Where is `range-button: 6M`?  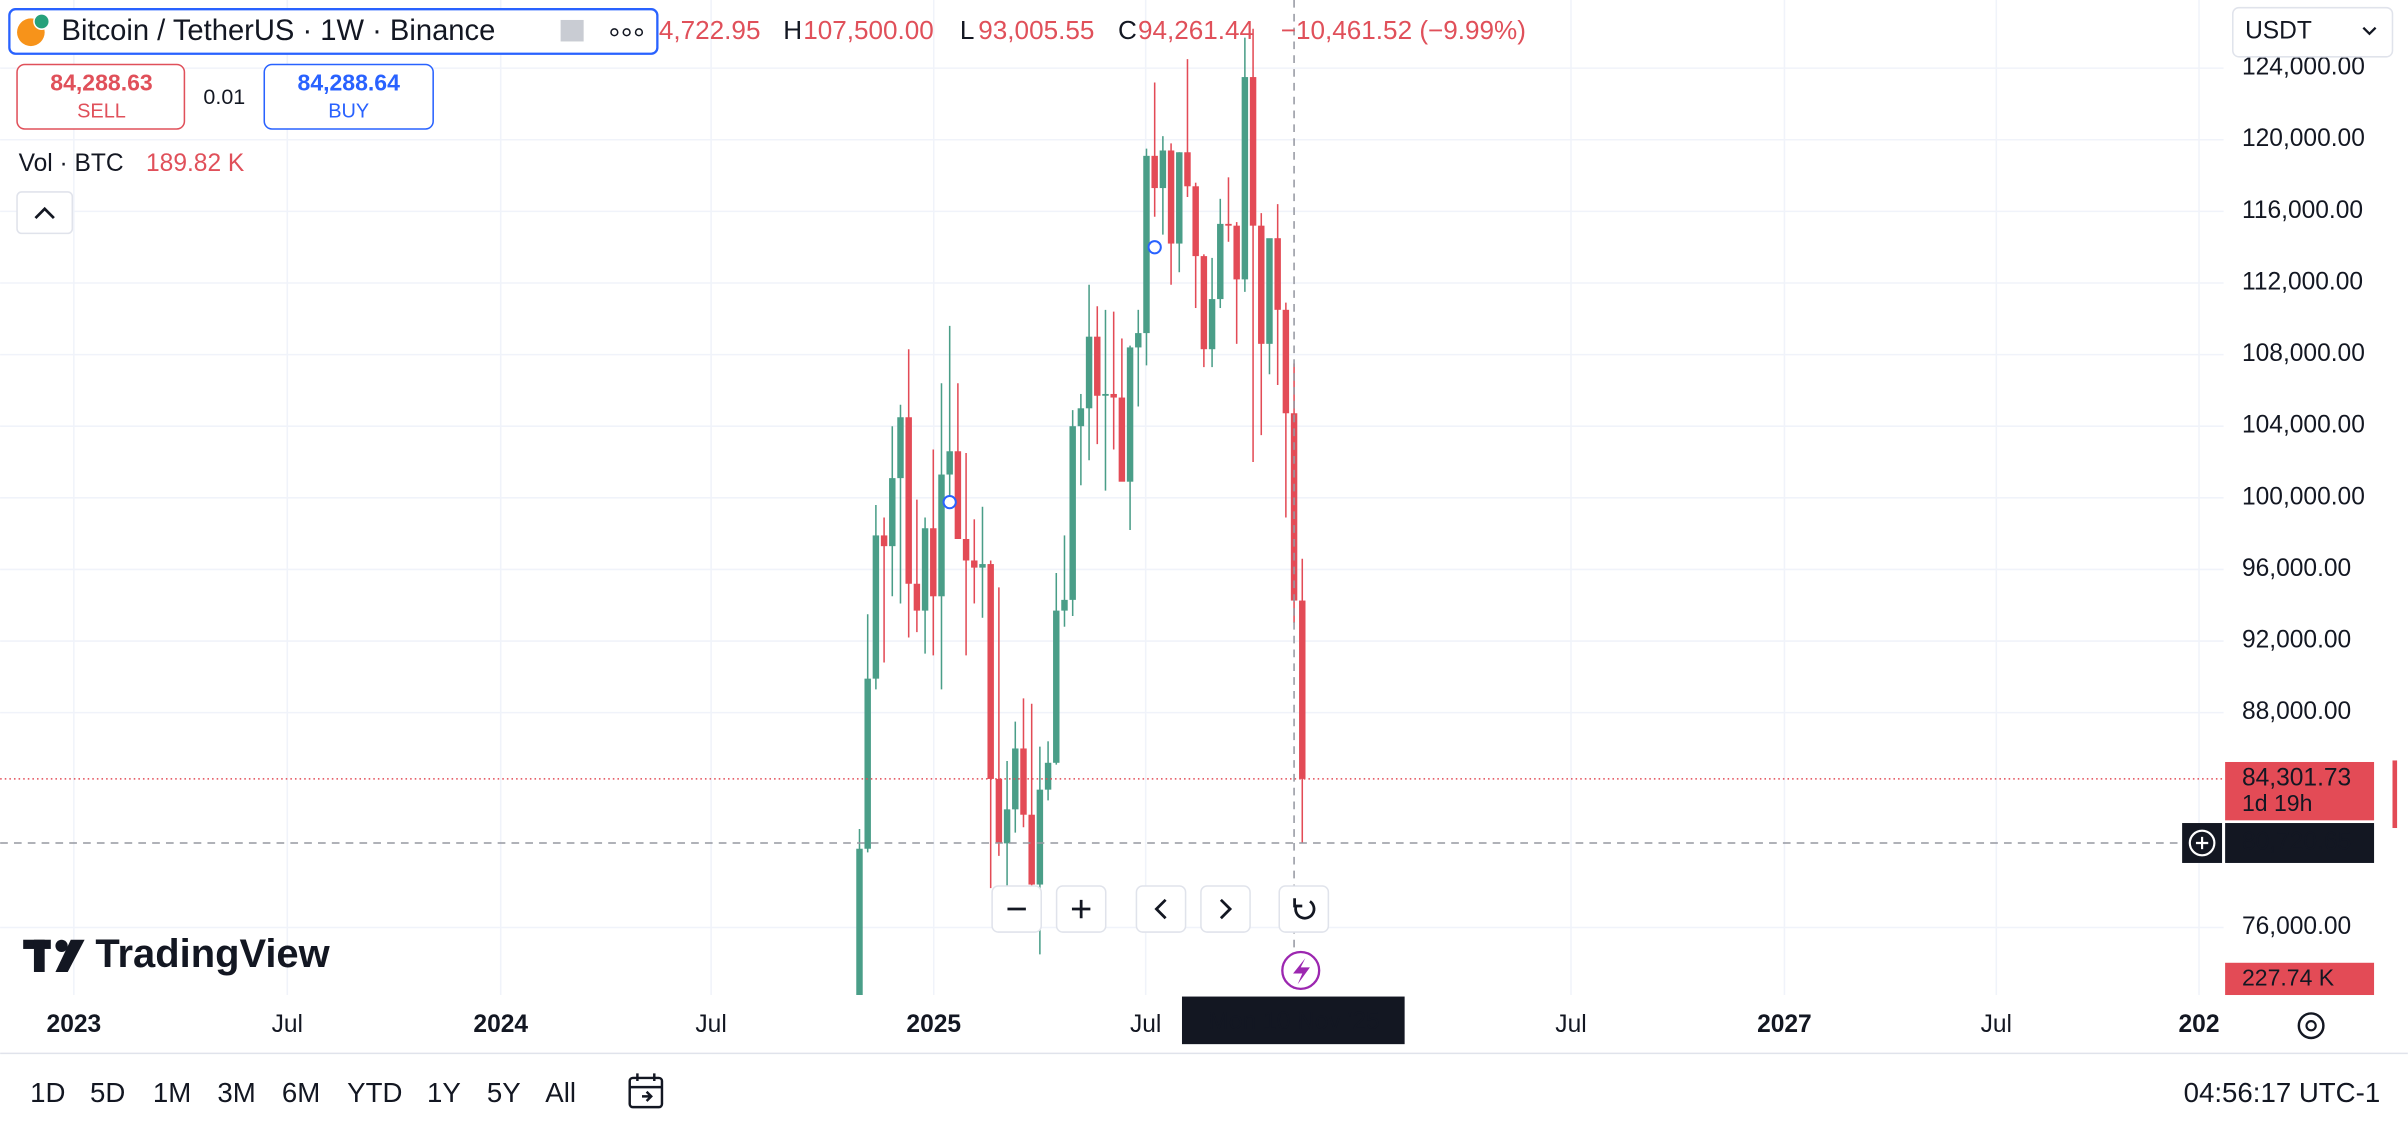
range-button: 6M is located at coordinates (301, 1092).